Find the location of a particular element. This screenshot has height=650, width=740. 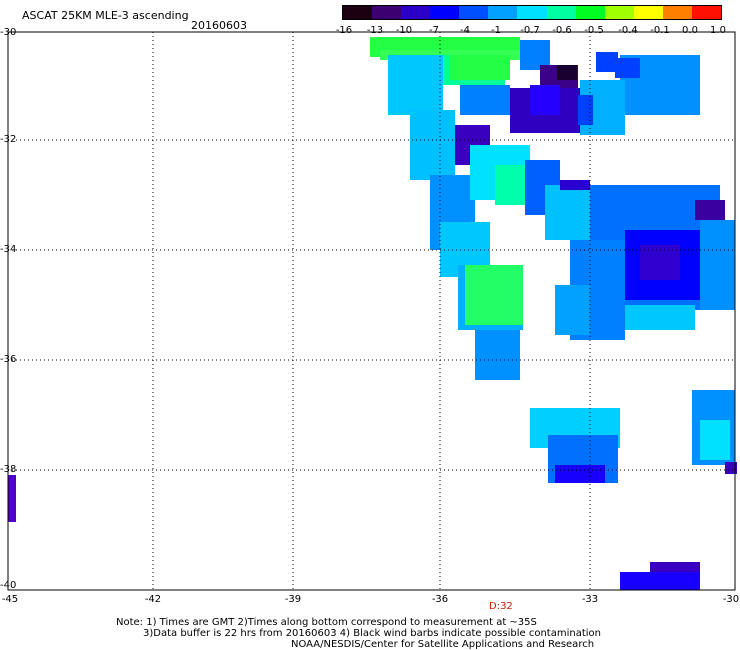

color-scale-label: -0.7 is located at coordinates (530, 30).